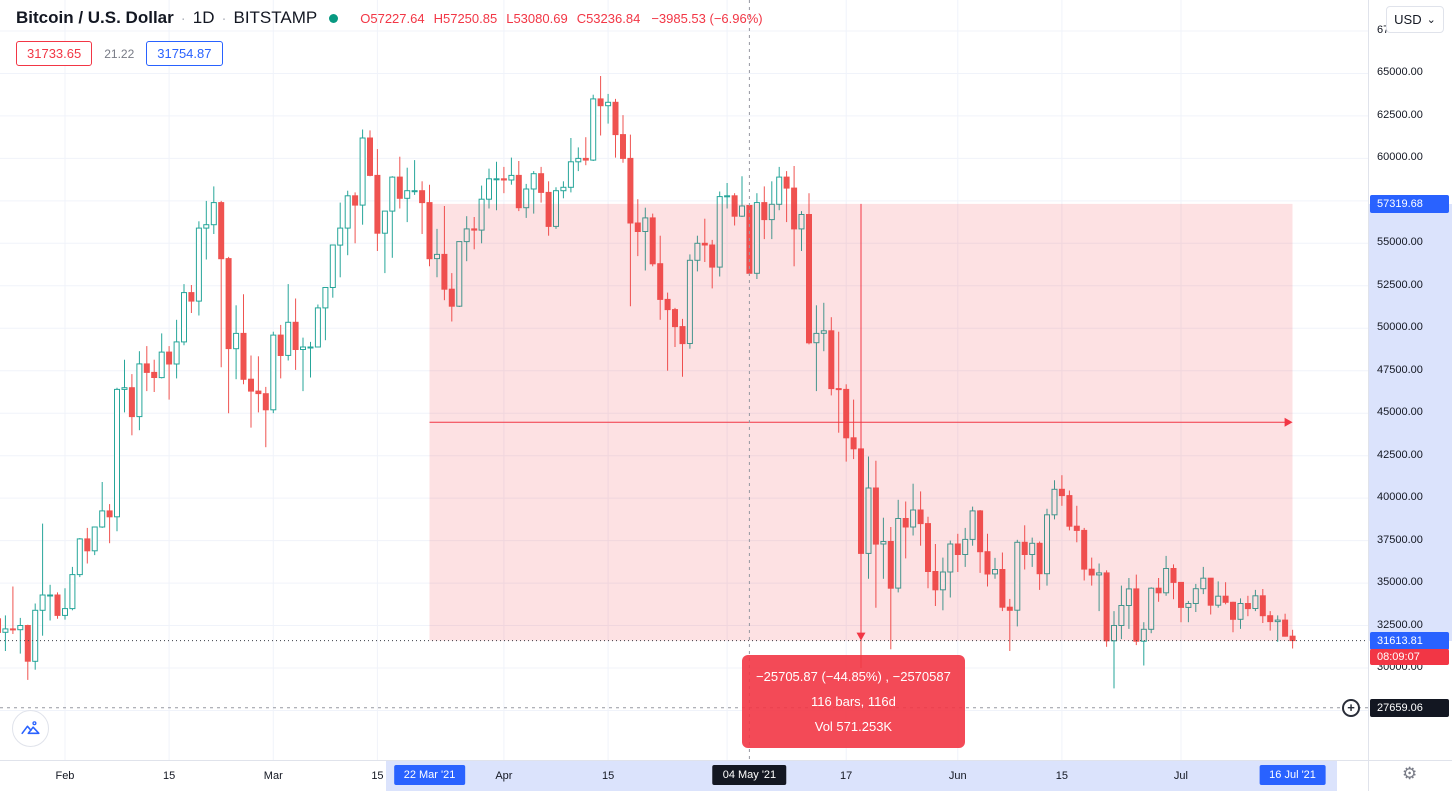 The height and width of the screenshot is (791, 1452). What do you see at coordinates (861, 776) in the screenshot?
I see `time-axis-selection-band` at bounding box center [861, 776].